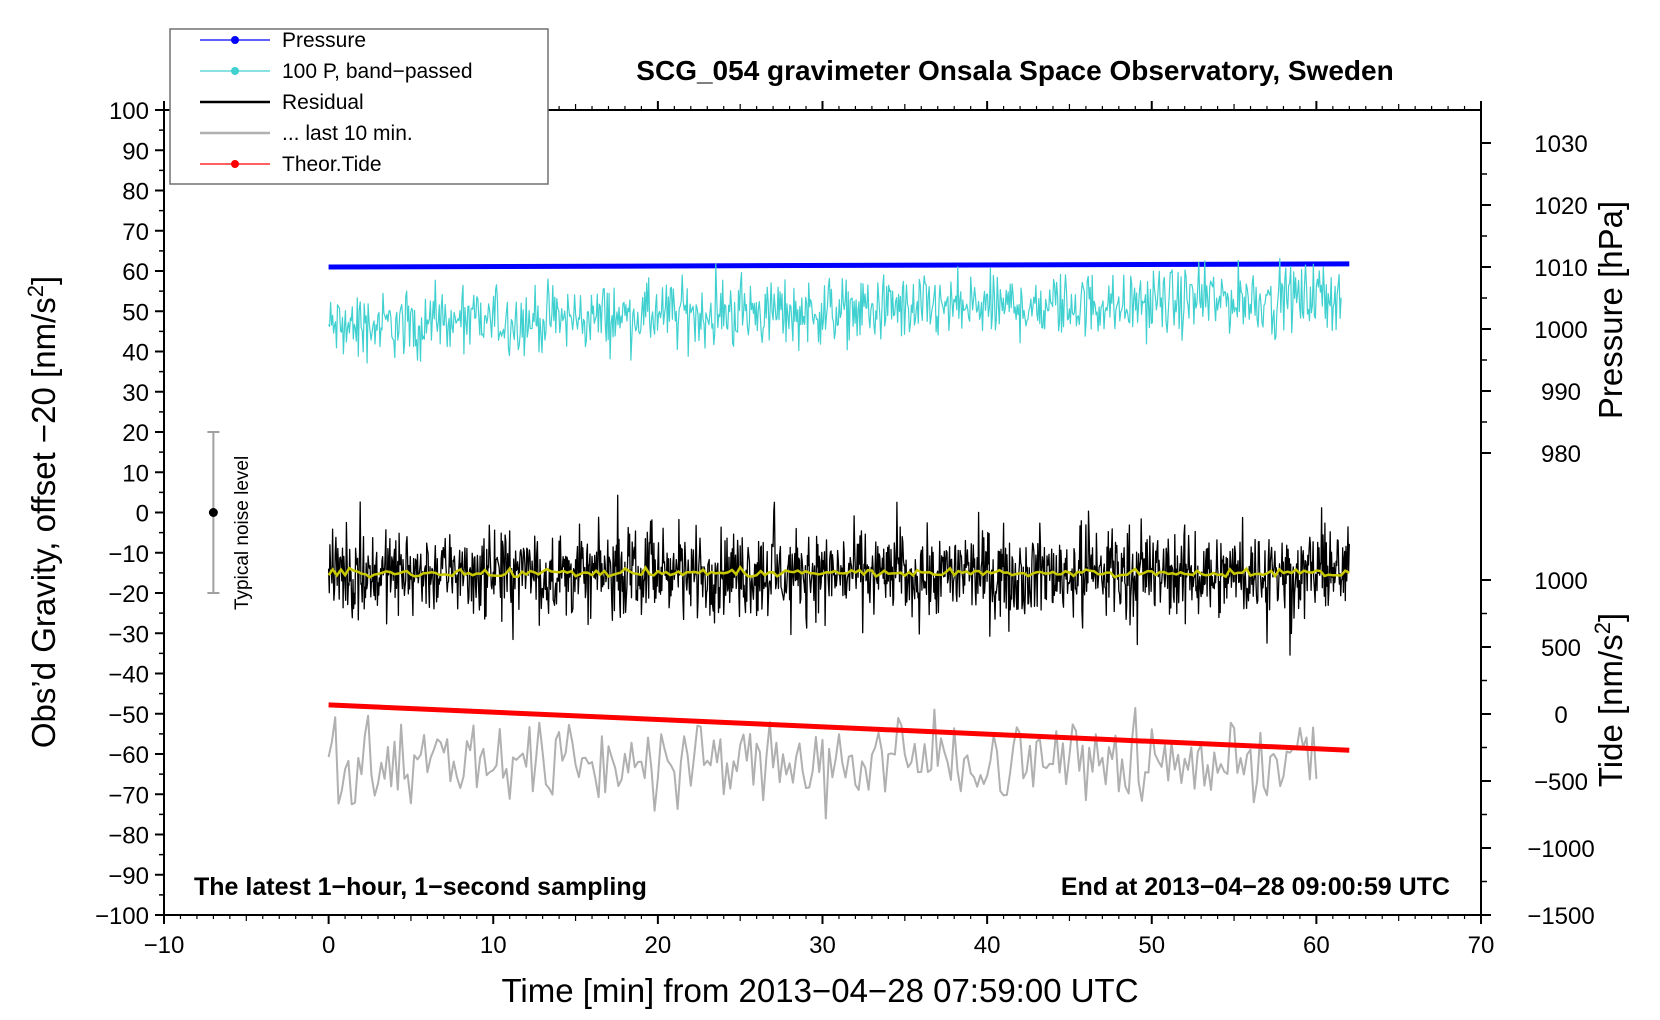 The image size is (1660, 1020). What do you see at coordinates (377, 71) in the screenshot?
I see `legend-label: 100 P, band−passed` at bounding box center [377, 71].